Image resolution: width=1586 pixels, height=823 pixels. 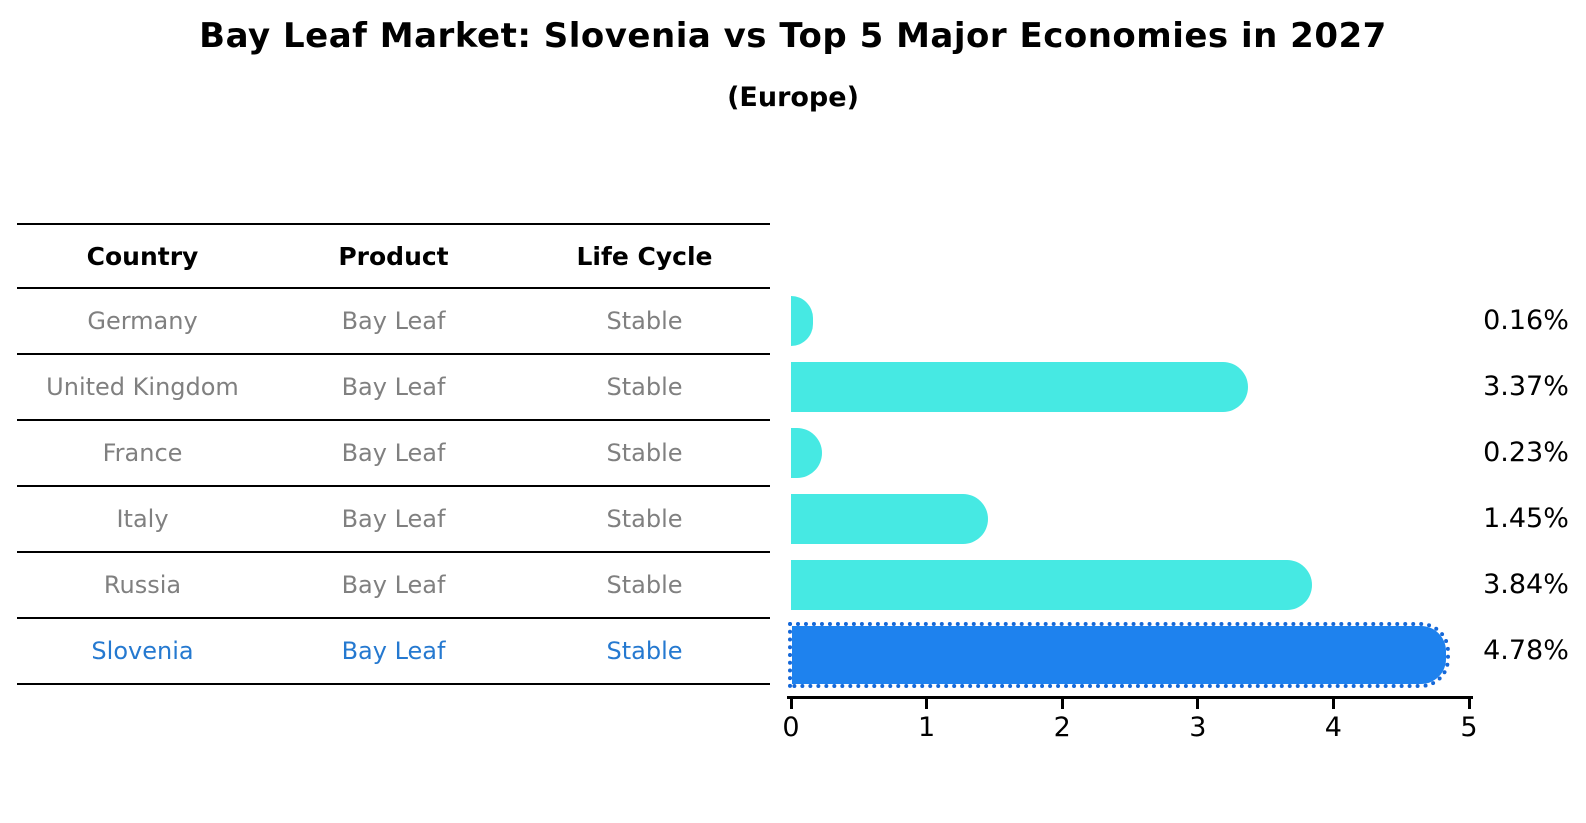 What do you see at coordinates (1019, 387) in the screenshot?
I see `bar-united-kingdom` at bounding box center [1019, 387].